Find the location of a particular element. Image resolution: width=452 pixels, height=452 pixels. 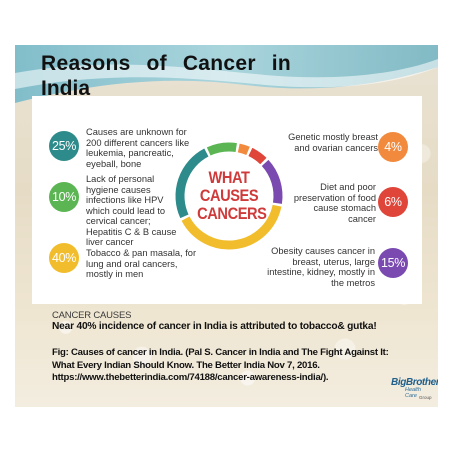

percent-badge-tobacco: 40% is located at coordinates (64, 258).